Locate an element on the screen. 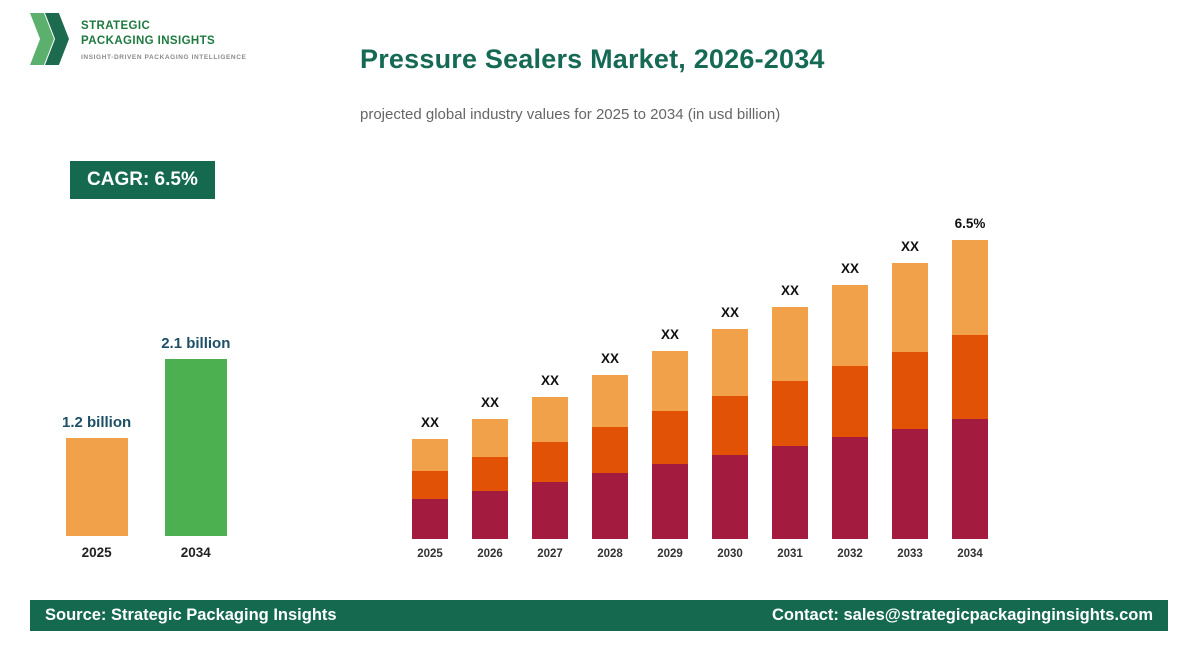 The width and height of the screenshot is (1200, 650). mini-bar-2034: 2.1 billion 2034 is located at coordinates (195, 447).